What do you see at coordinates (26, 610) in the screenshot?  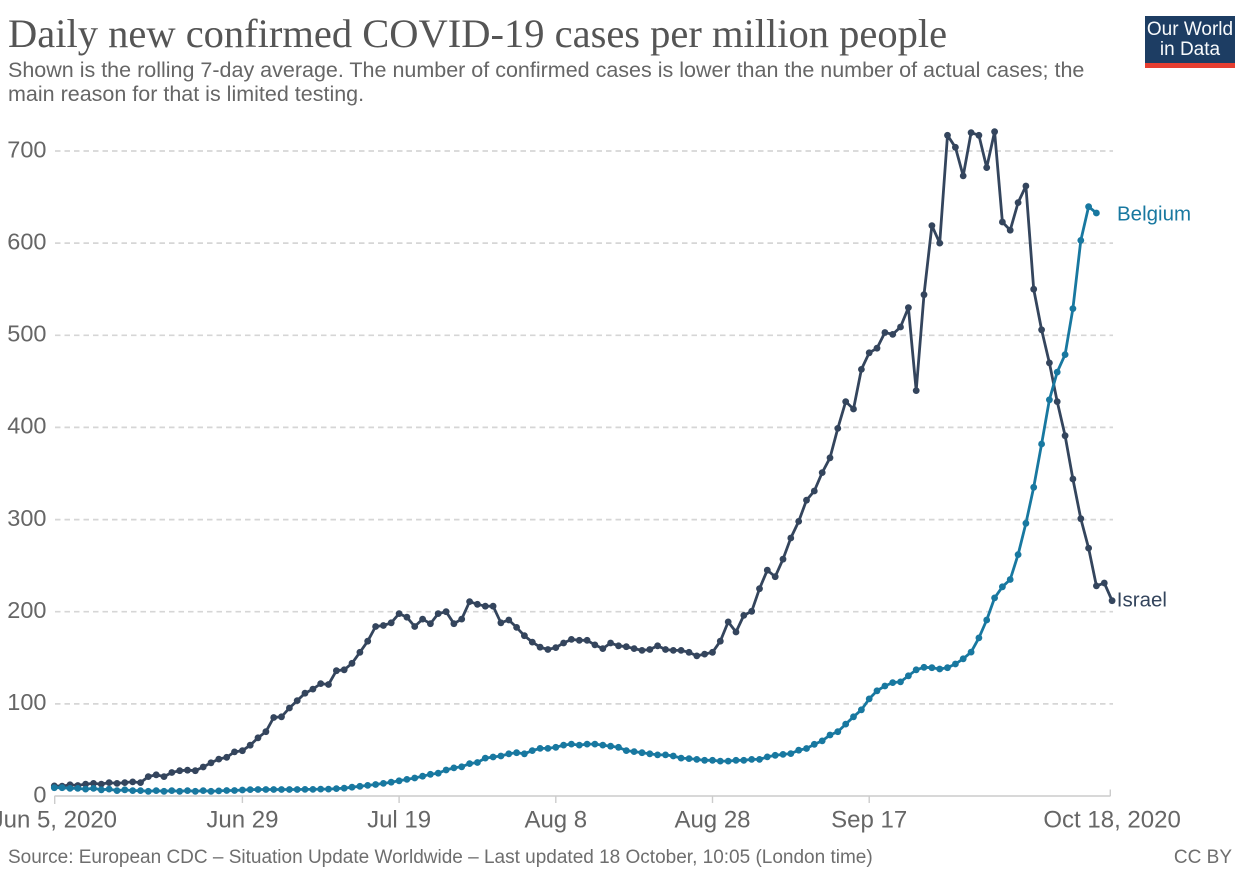 I see `svg-text: 200` at bounding box center [26, 610].